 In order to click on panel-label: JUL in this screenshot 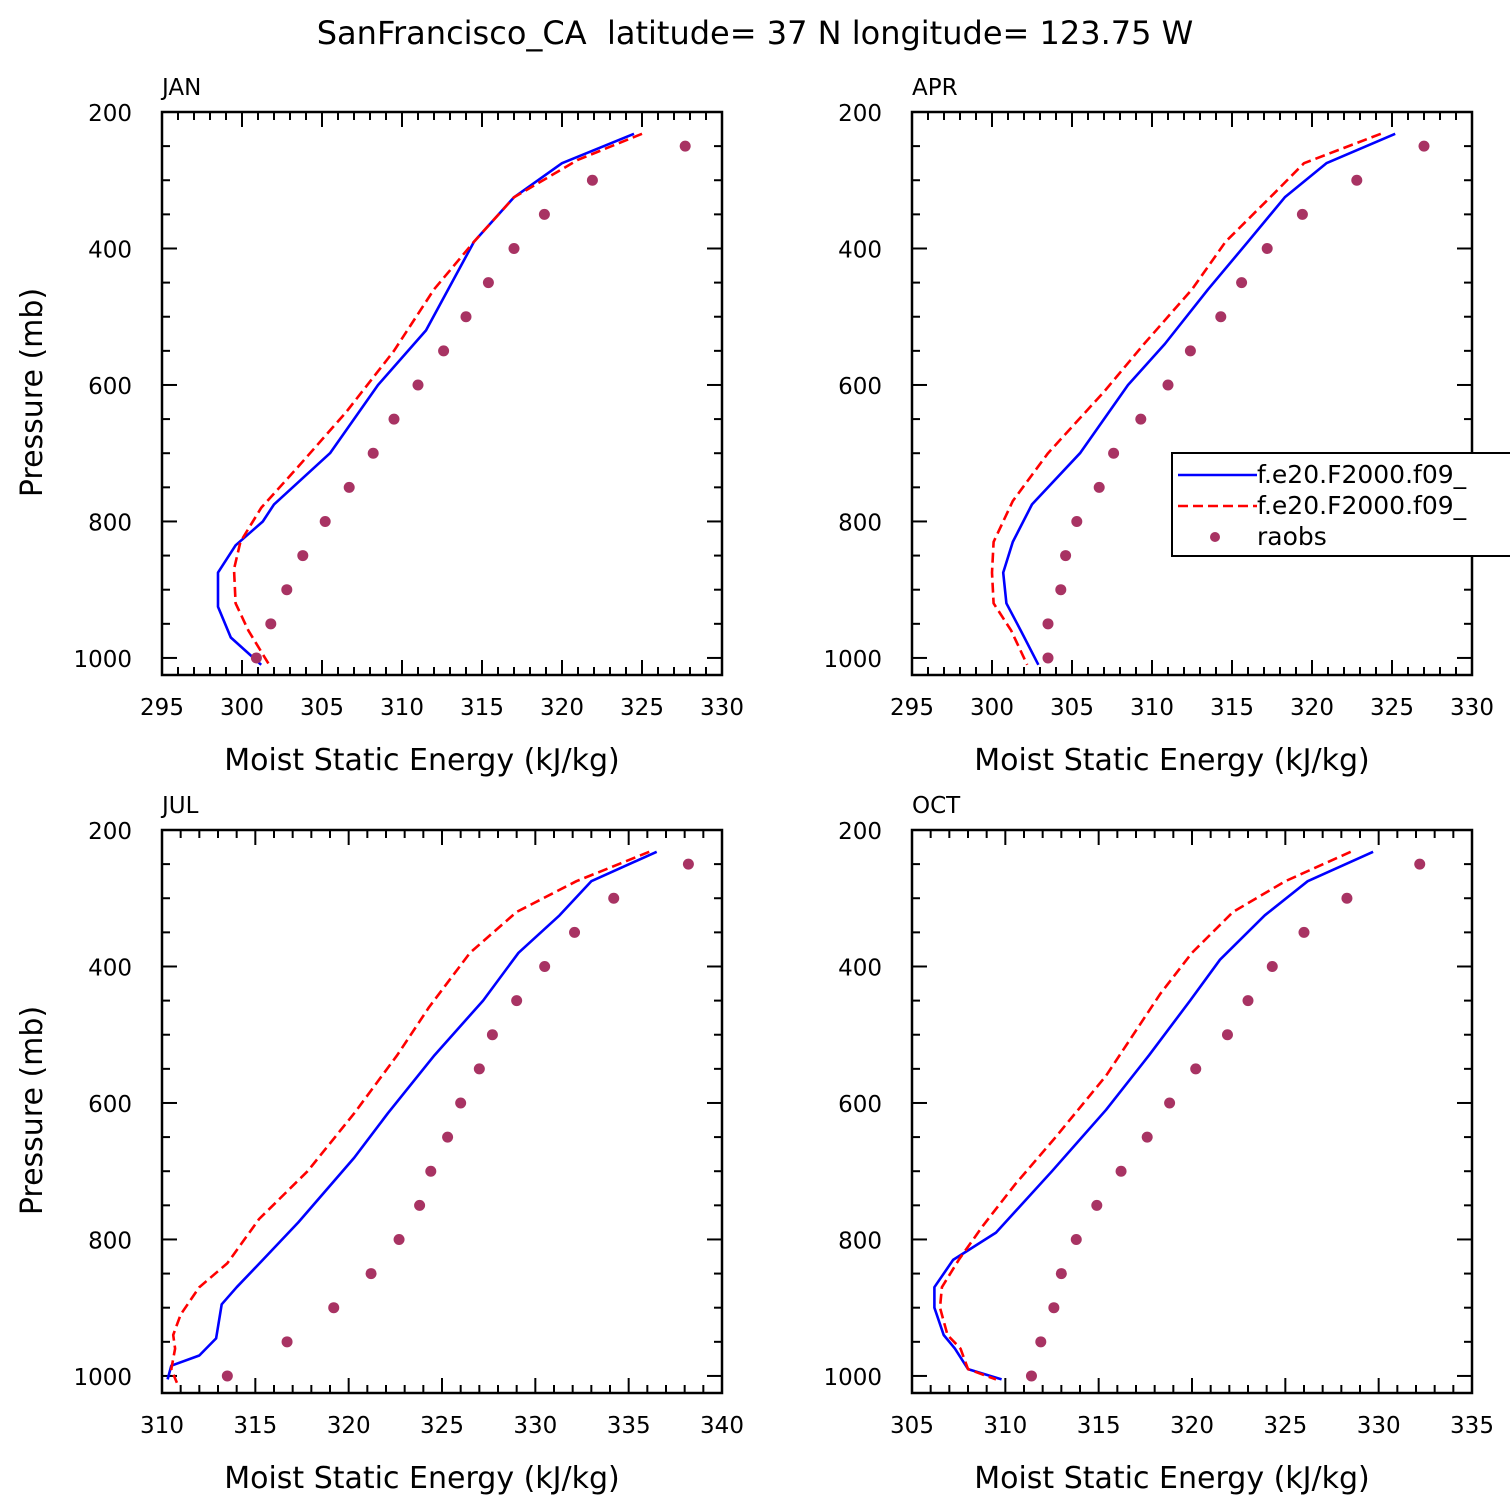, I will do `click(179, 806)`.